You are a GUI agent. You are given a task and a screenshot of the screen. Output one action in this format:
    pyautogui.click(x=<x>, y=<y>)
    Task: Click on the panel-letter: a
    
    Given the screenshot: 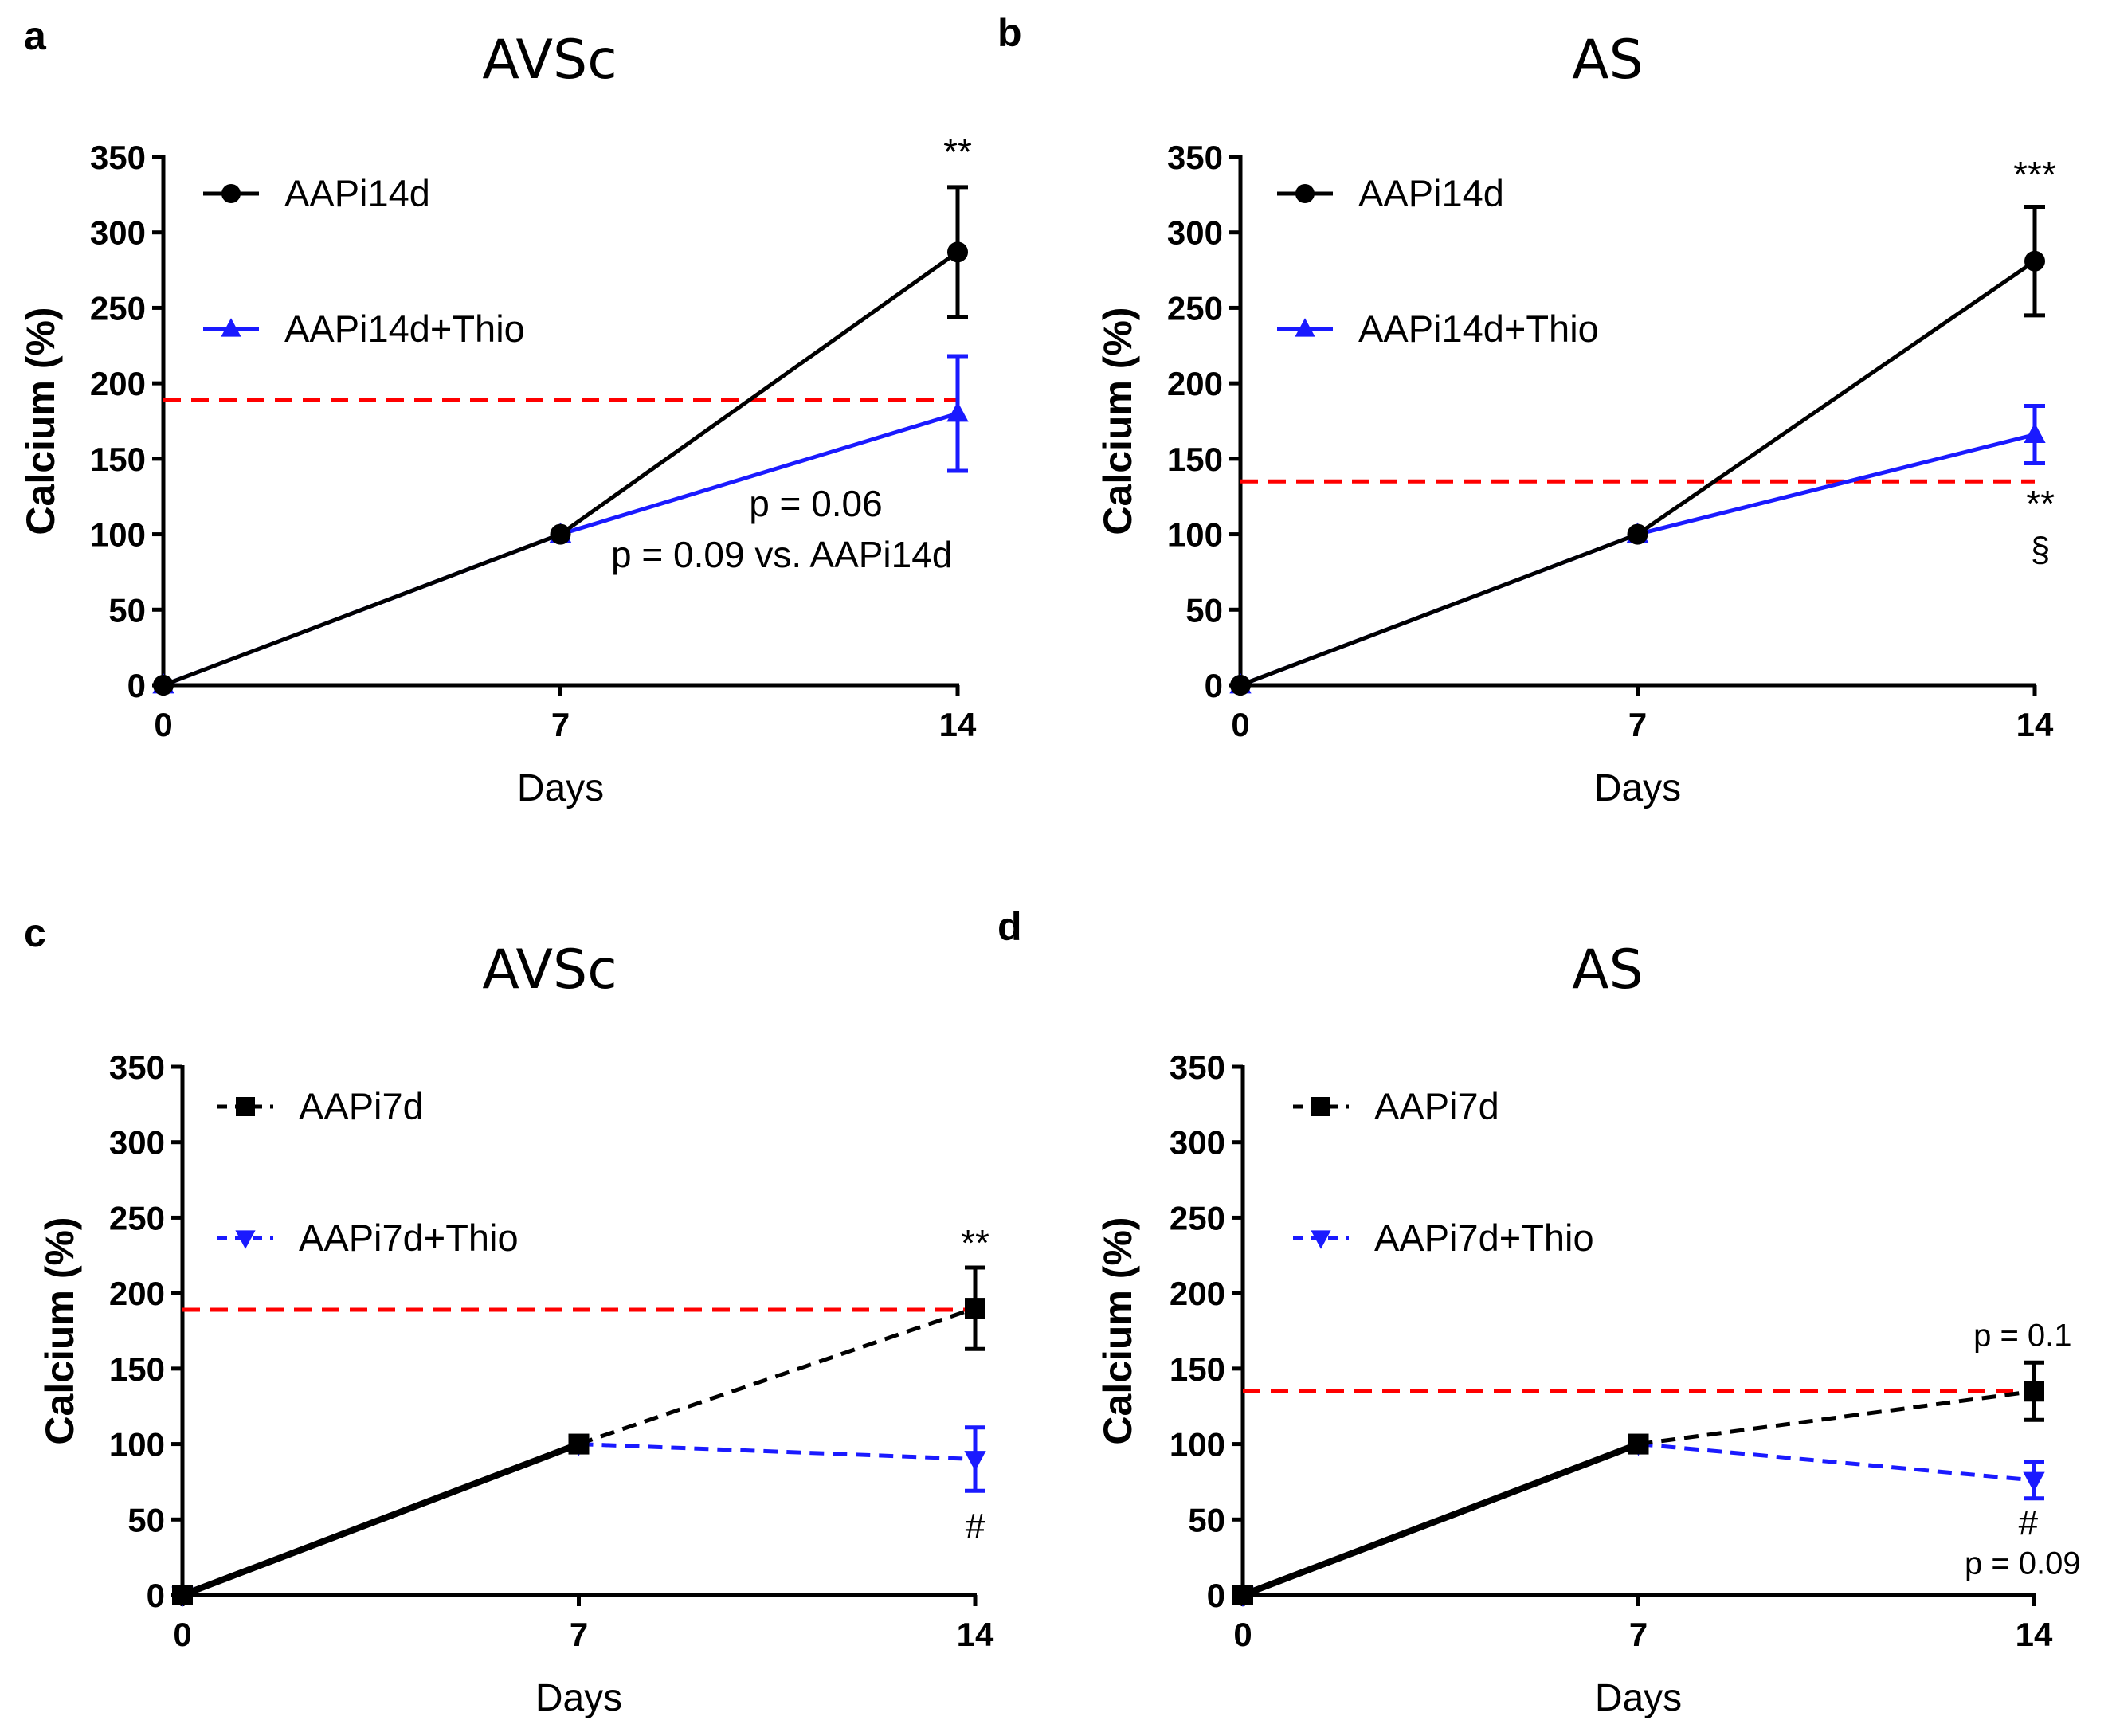 What is the action you would take?
    pyautogui.click(x=35, y=36)
    